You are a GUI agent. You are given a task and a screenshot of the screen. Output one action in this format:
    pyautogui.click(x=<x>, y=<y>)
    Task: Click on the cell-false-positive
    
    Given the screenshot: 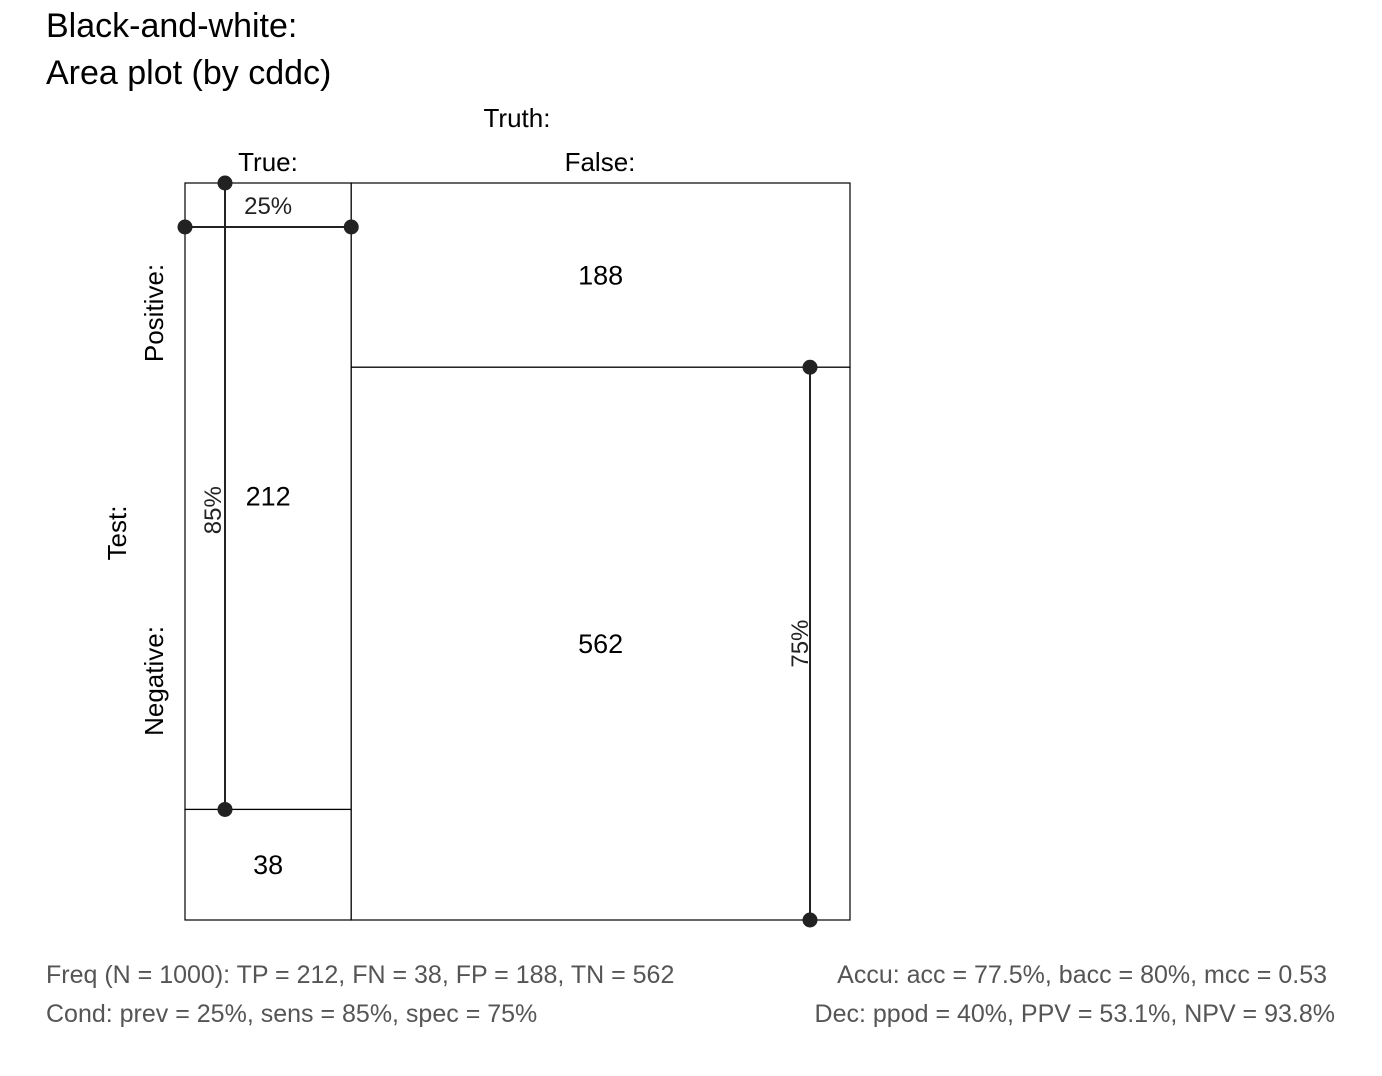 What is the action you would take?
    pyautogui.click(x=600, y=275)
    